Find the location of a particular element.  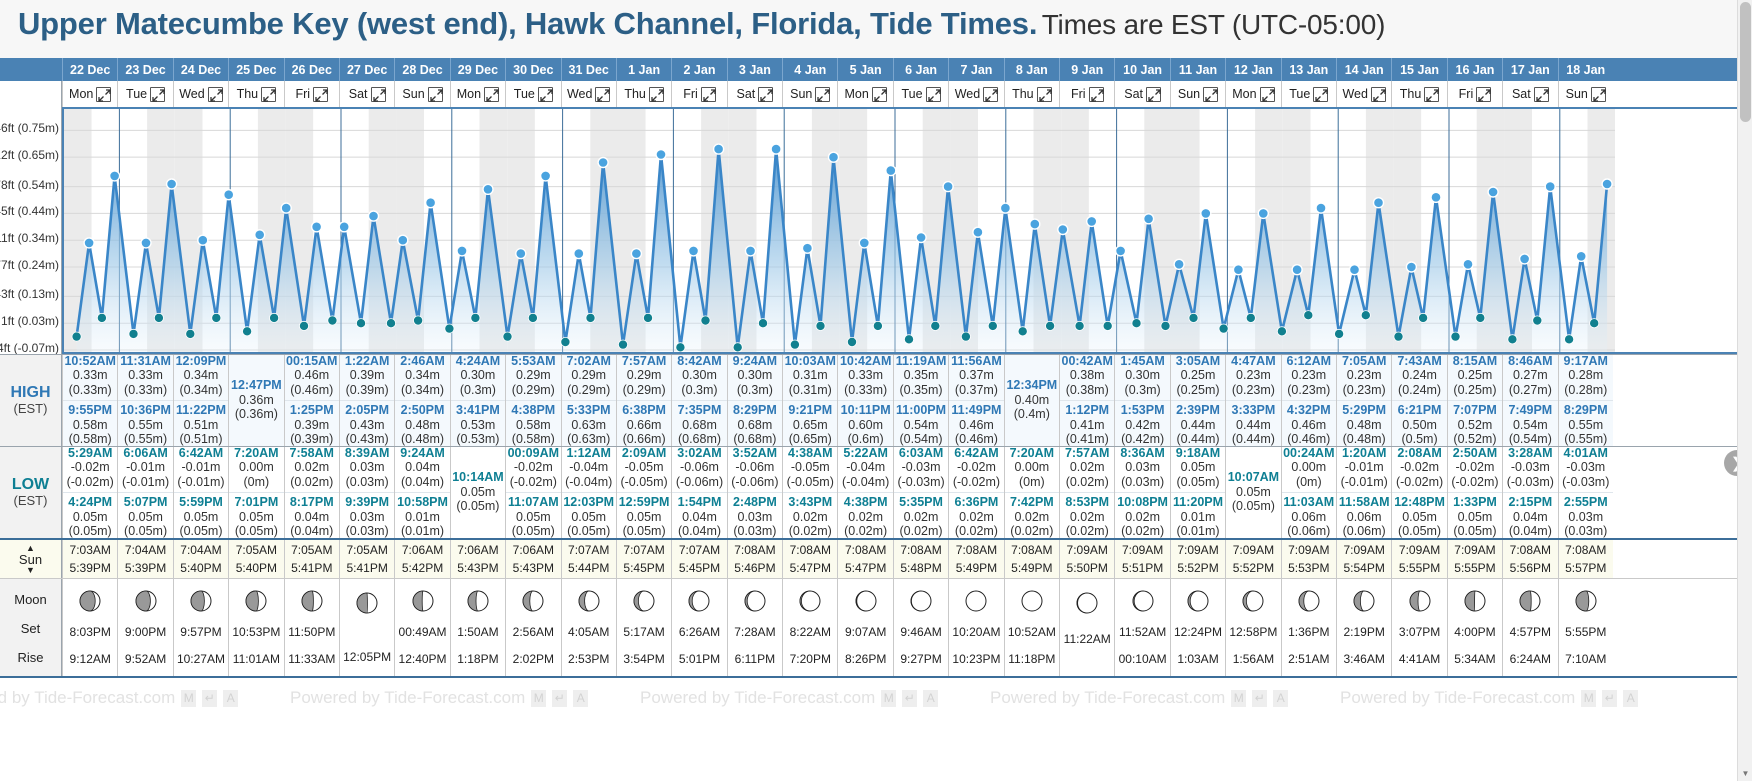

low-tide-event: 6:36PM 0.02m (0.02m) is located at coordinates (976, 517).